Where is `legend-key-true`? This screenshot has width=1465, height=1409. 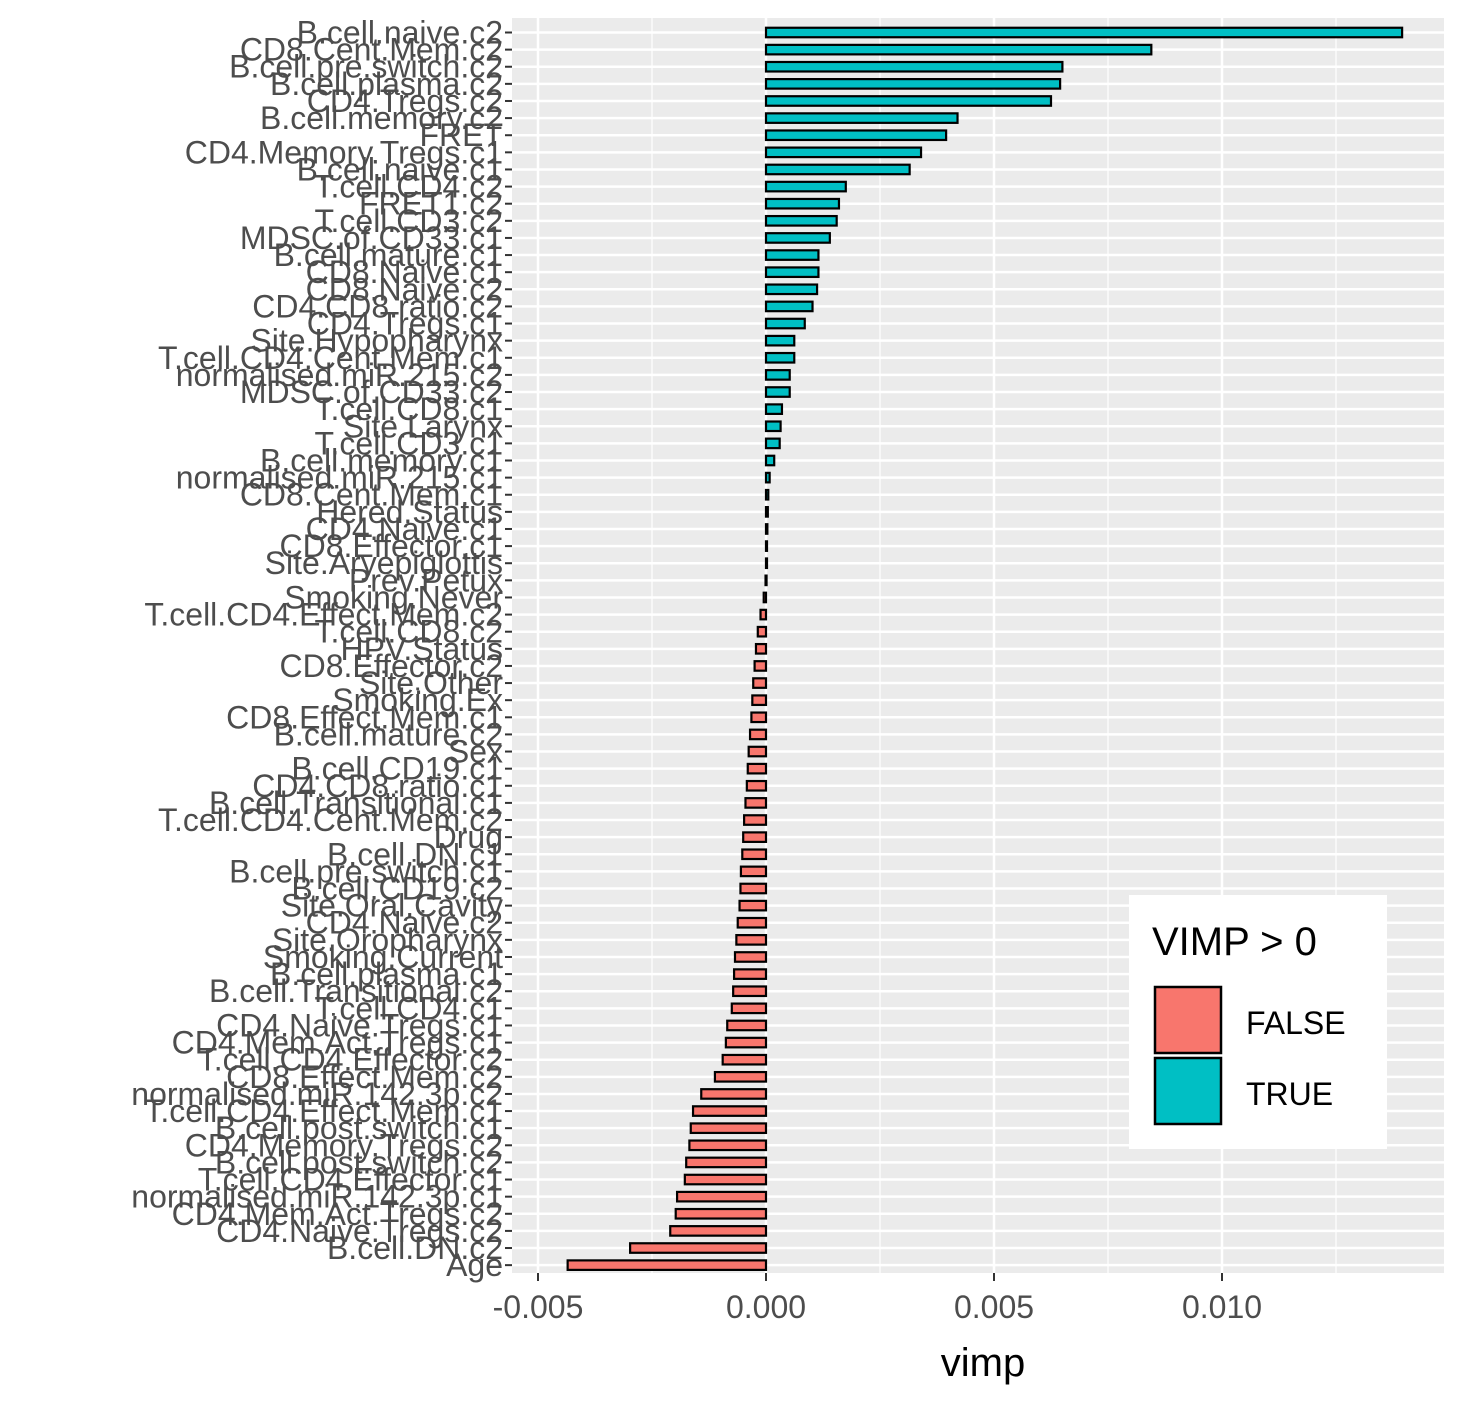
legend-key-true is located at coordinates (1188, 1091).